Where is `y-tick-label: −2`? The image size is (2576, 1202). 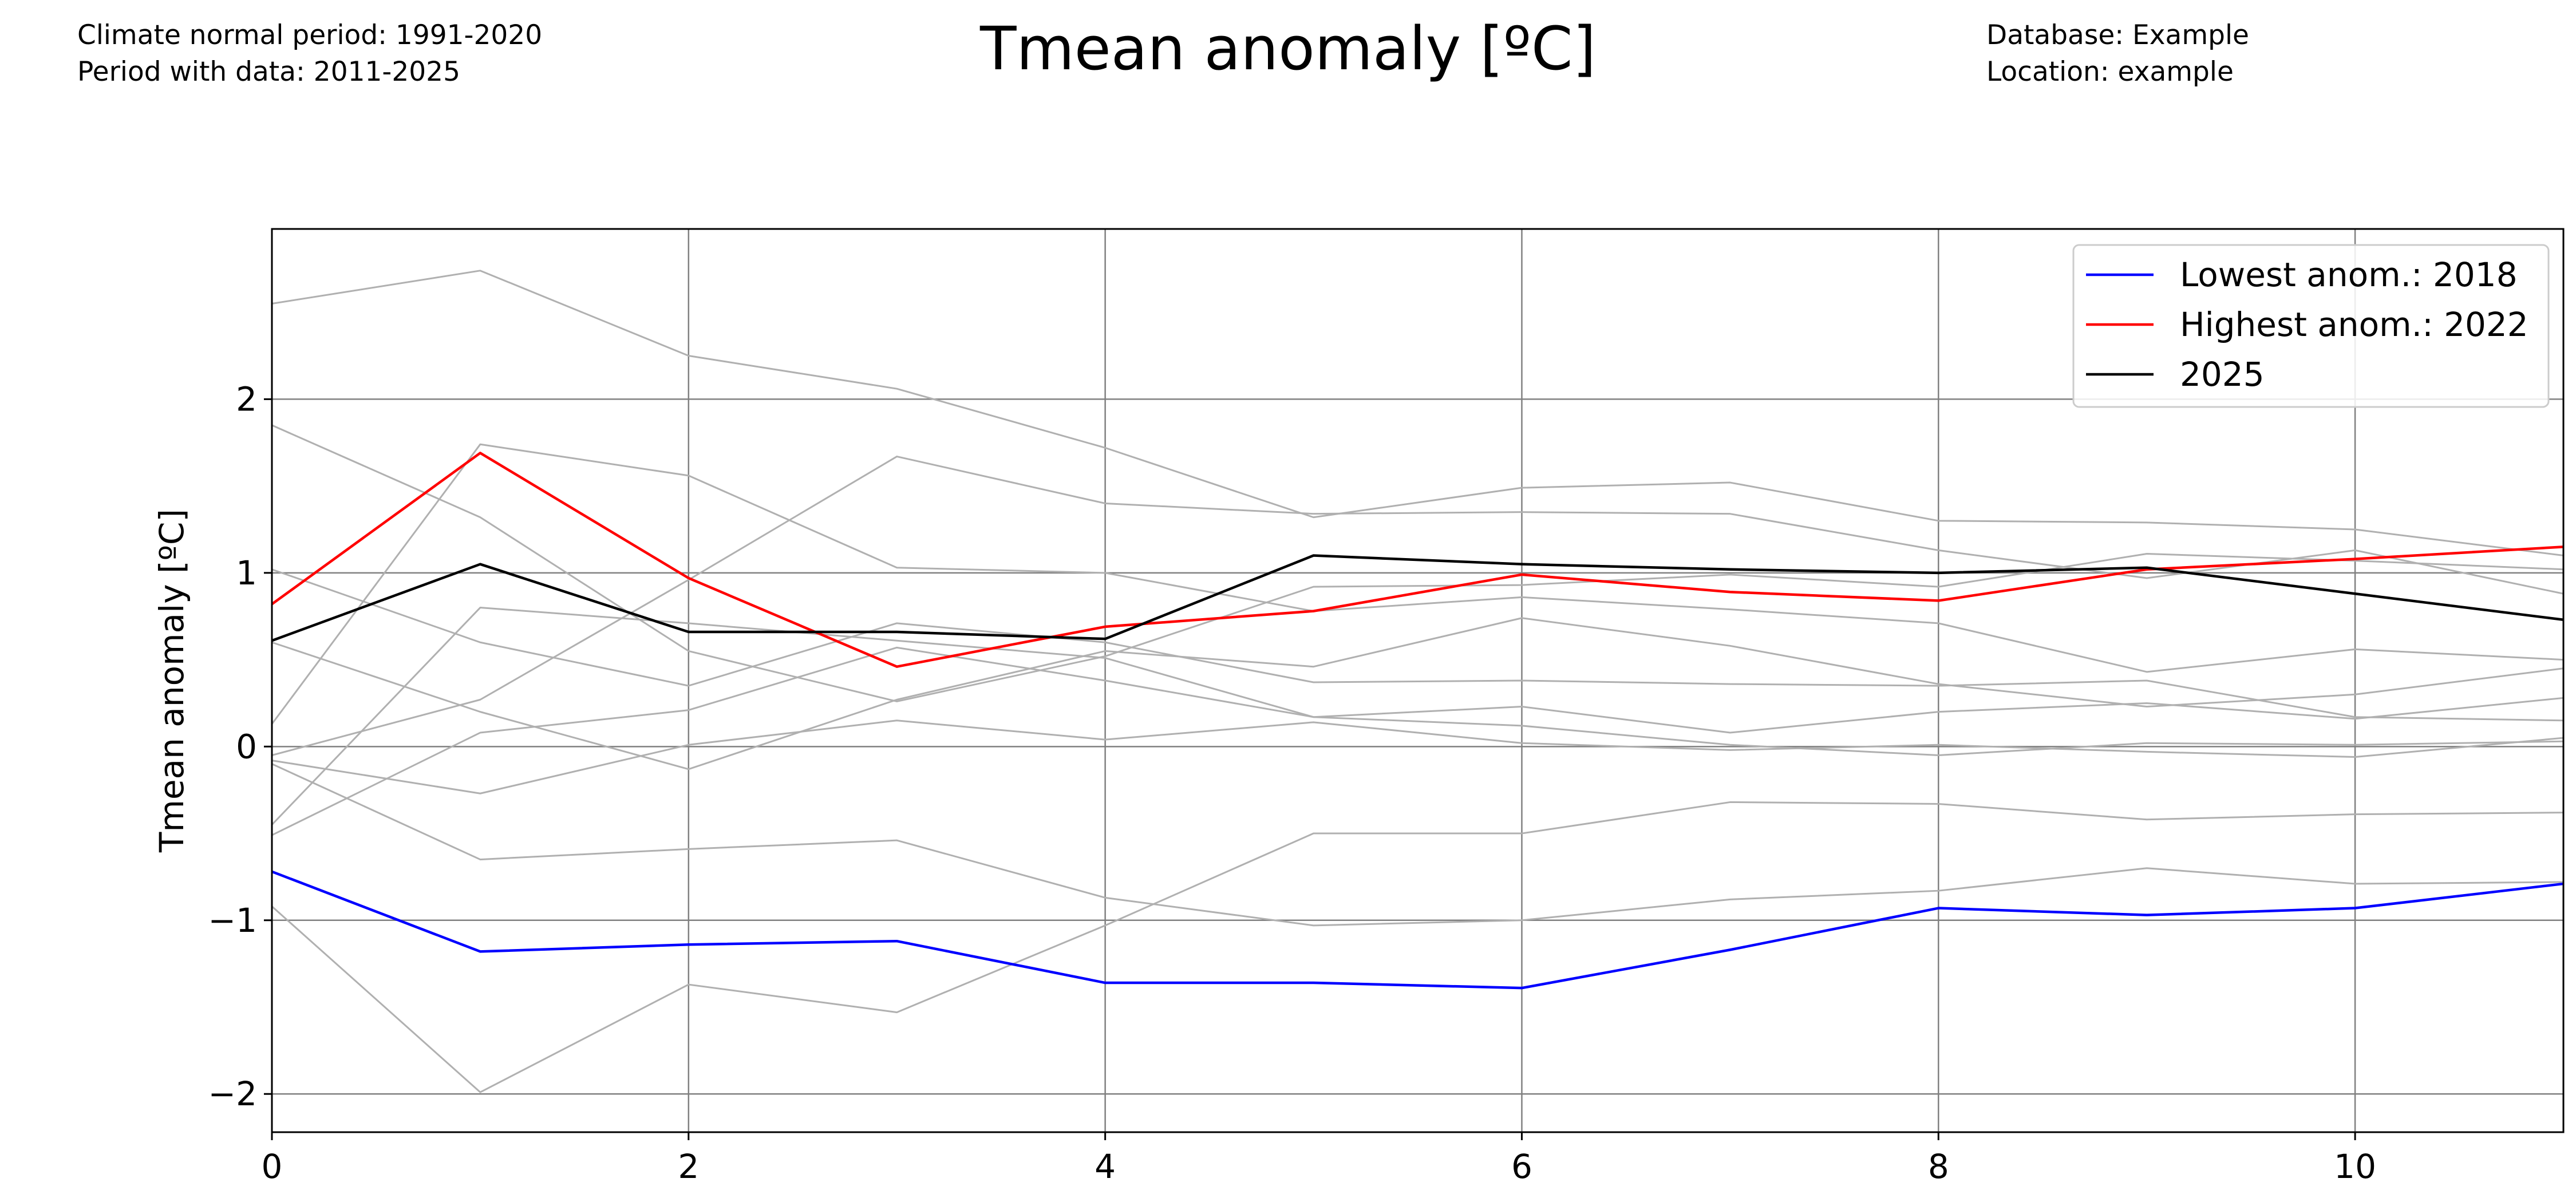 y-tick-label: −2 is located at coordinates (233, 1094).